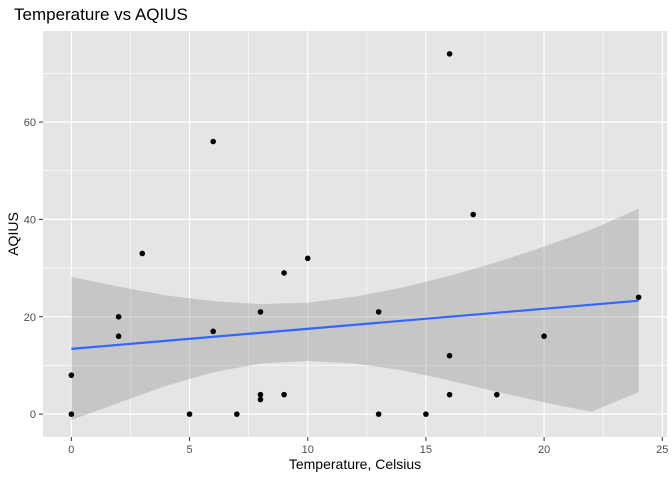 The image size is (672, 480). I want to click on x-tick-label: 15, so click(426, 450).